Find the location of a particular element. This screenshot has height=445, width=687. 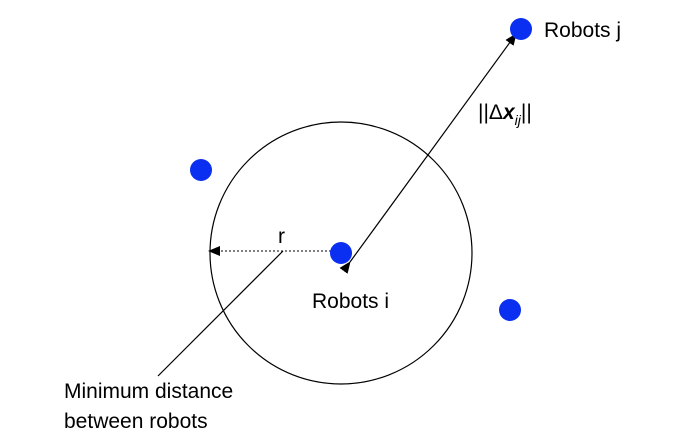

robot-j is located at coordinates (521, 29).